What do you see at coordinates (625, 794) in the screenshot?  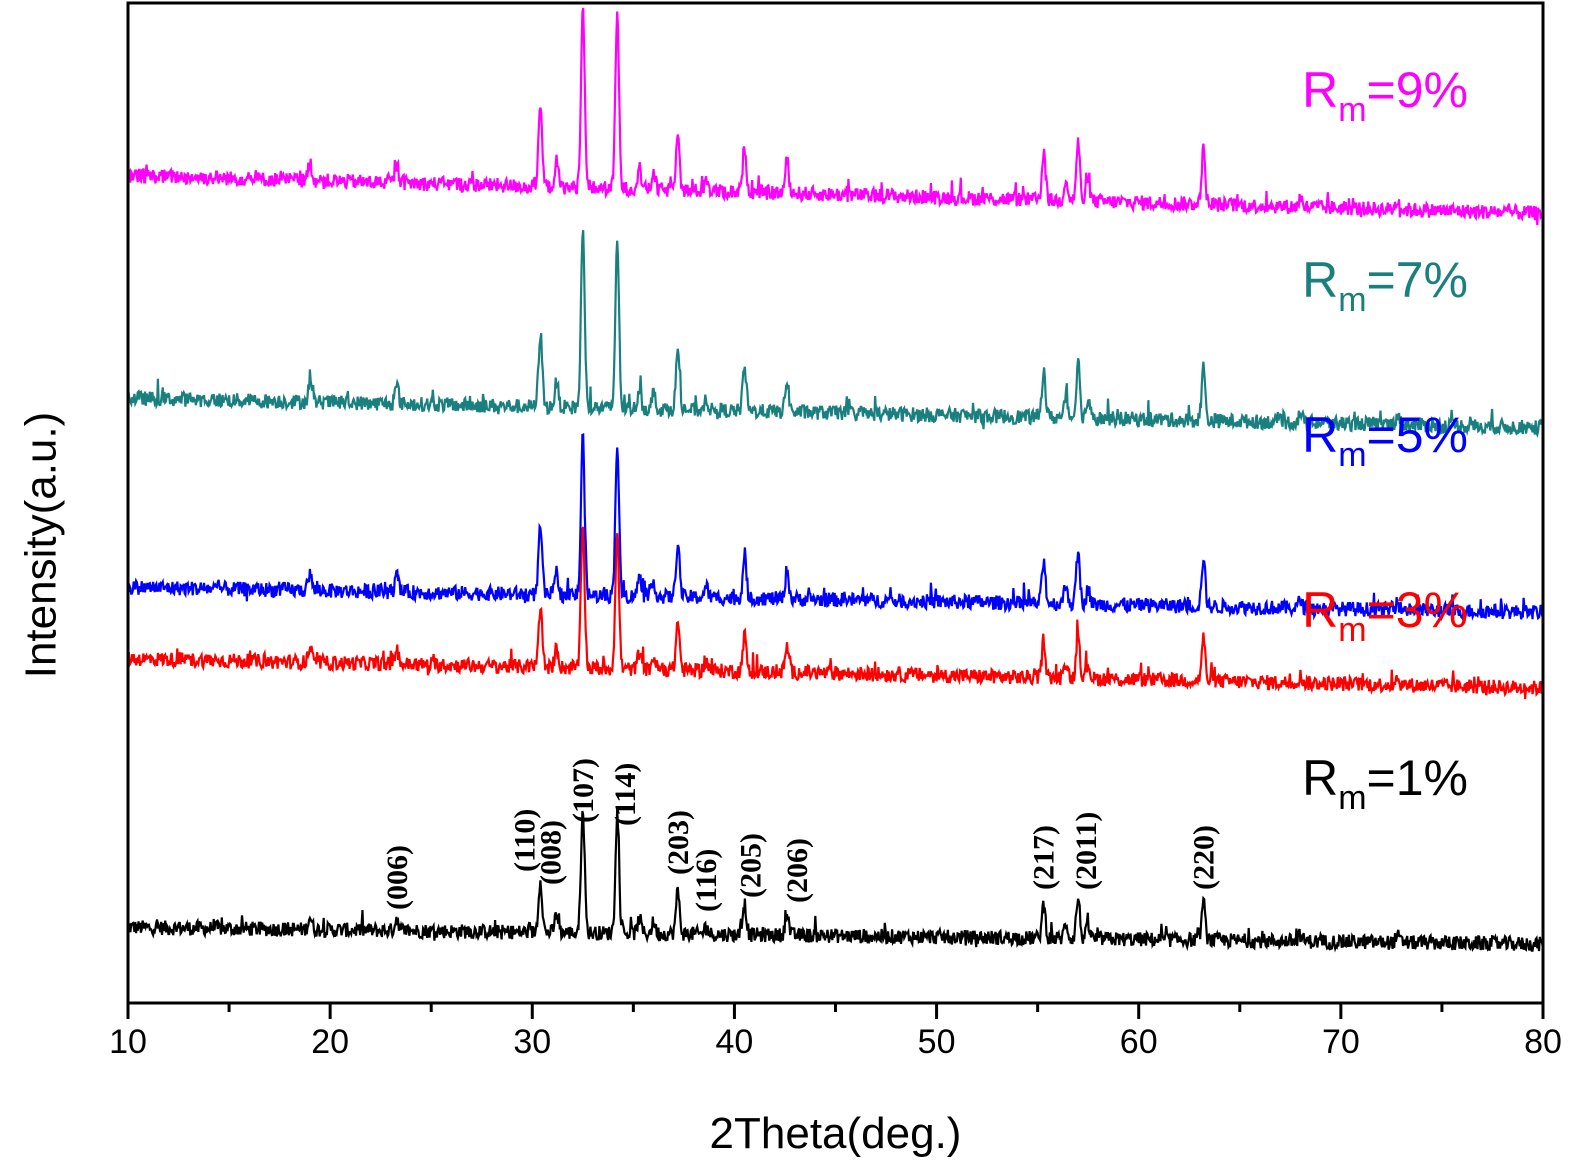 I see `hkl-label-5: (114)` at bounding box center [625, 794].